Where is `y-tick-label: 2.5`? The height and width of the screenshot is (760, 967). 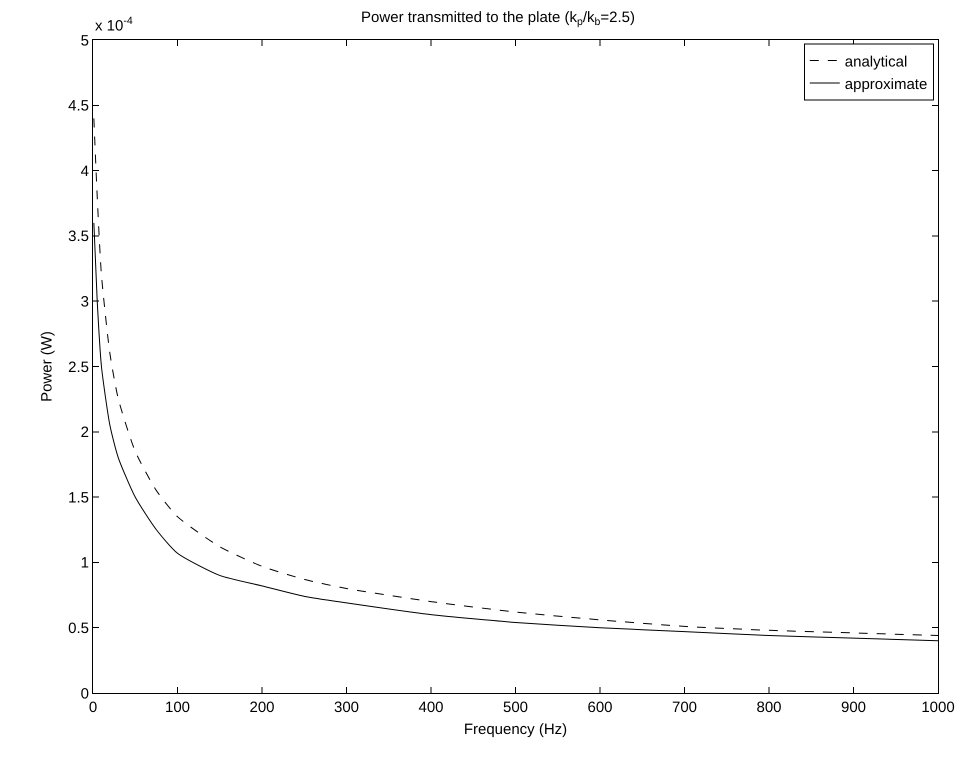
y-tick-label: 2.5 is located at coordinates (78, 367).